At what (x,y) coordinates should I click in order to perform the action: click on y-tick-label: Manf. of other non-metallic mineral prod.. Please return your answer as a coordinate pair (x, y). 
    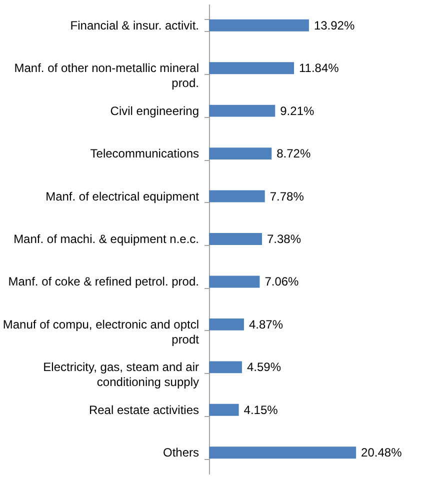
    Looking at the image, I should click on (106, 75).